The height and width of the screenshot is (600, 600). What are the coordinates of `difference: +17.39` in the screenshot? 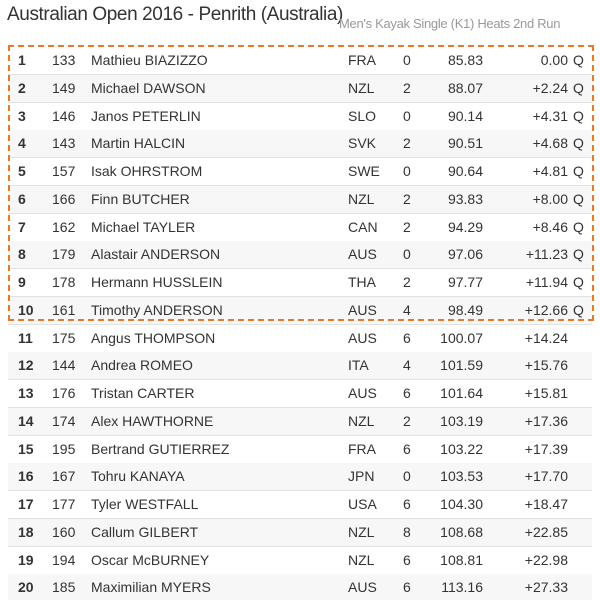 It's located at (546, 448).